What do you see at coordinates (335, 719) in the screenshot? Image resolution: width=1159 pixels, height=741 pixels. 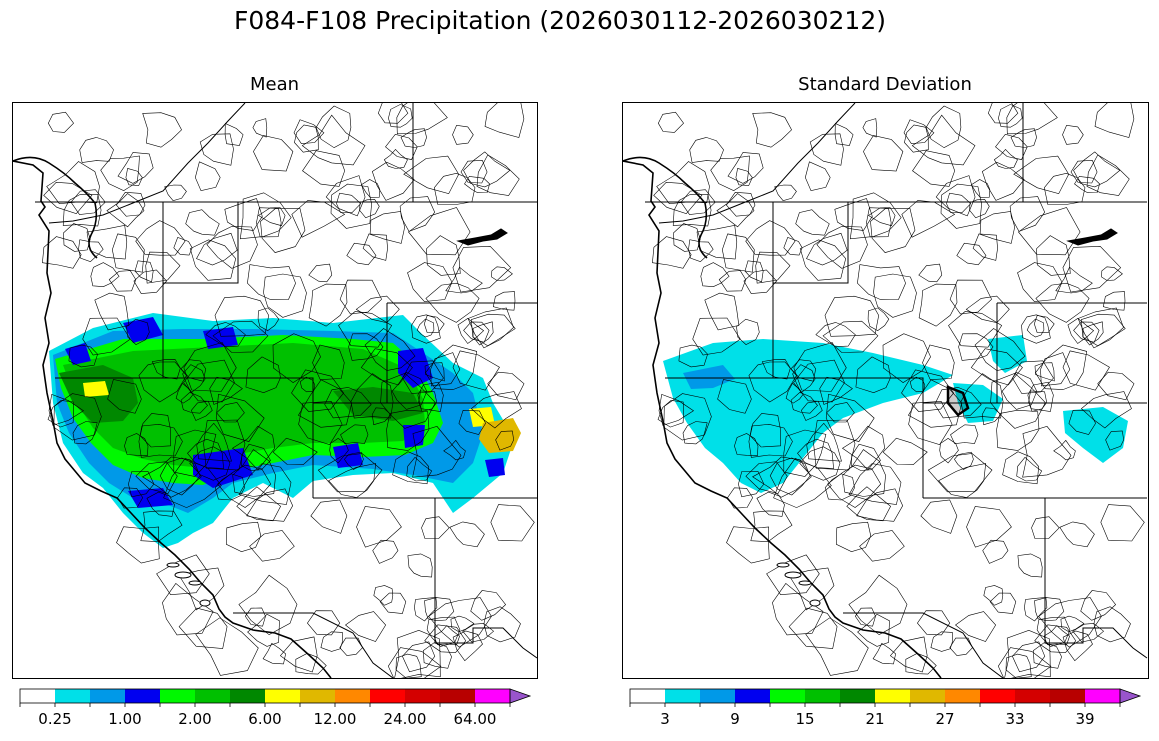 I see `colorbar-tick-label: 12.00` at bounding box center [335, 719].